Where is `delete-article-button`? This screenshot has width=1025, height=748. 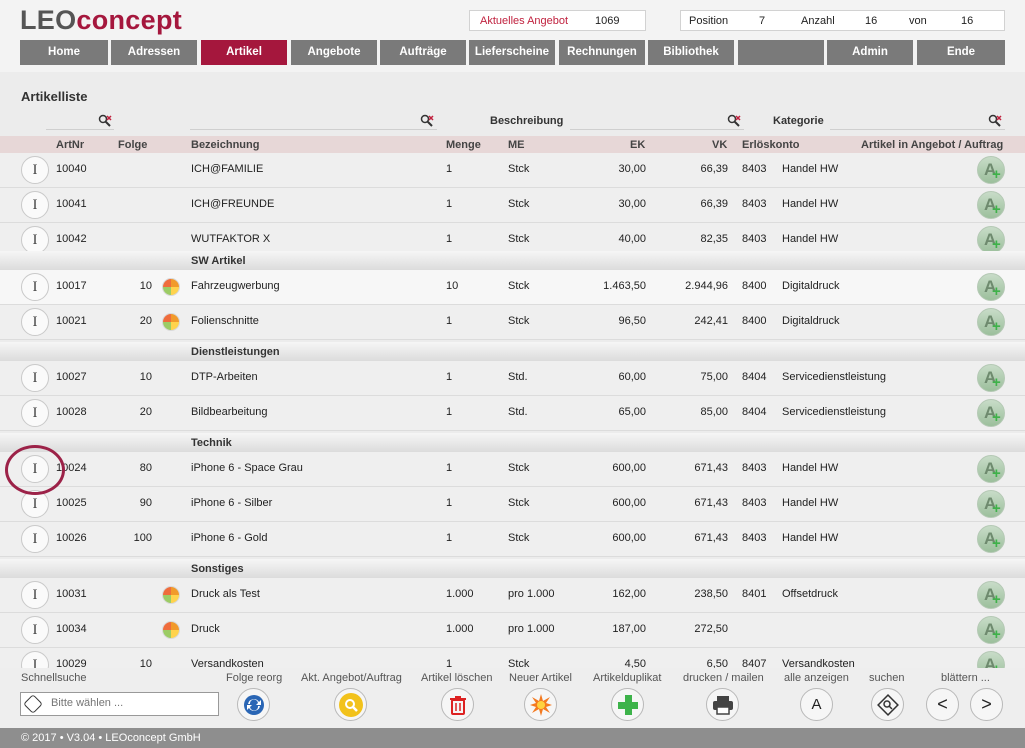 delete-article-button is located at coordinates (457, 704).